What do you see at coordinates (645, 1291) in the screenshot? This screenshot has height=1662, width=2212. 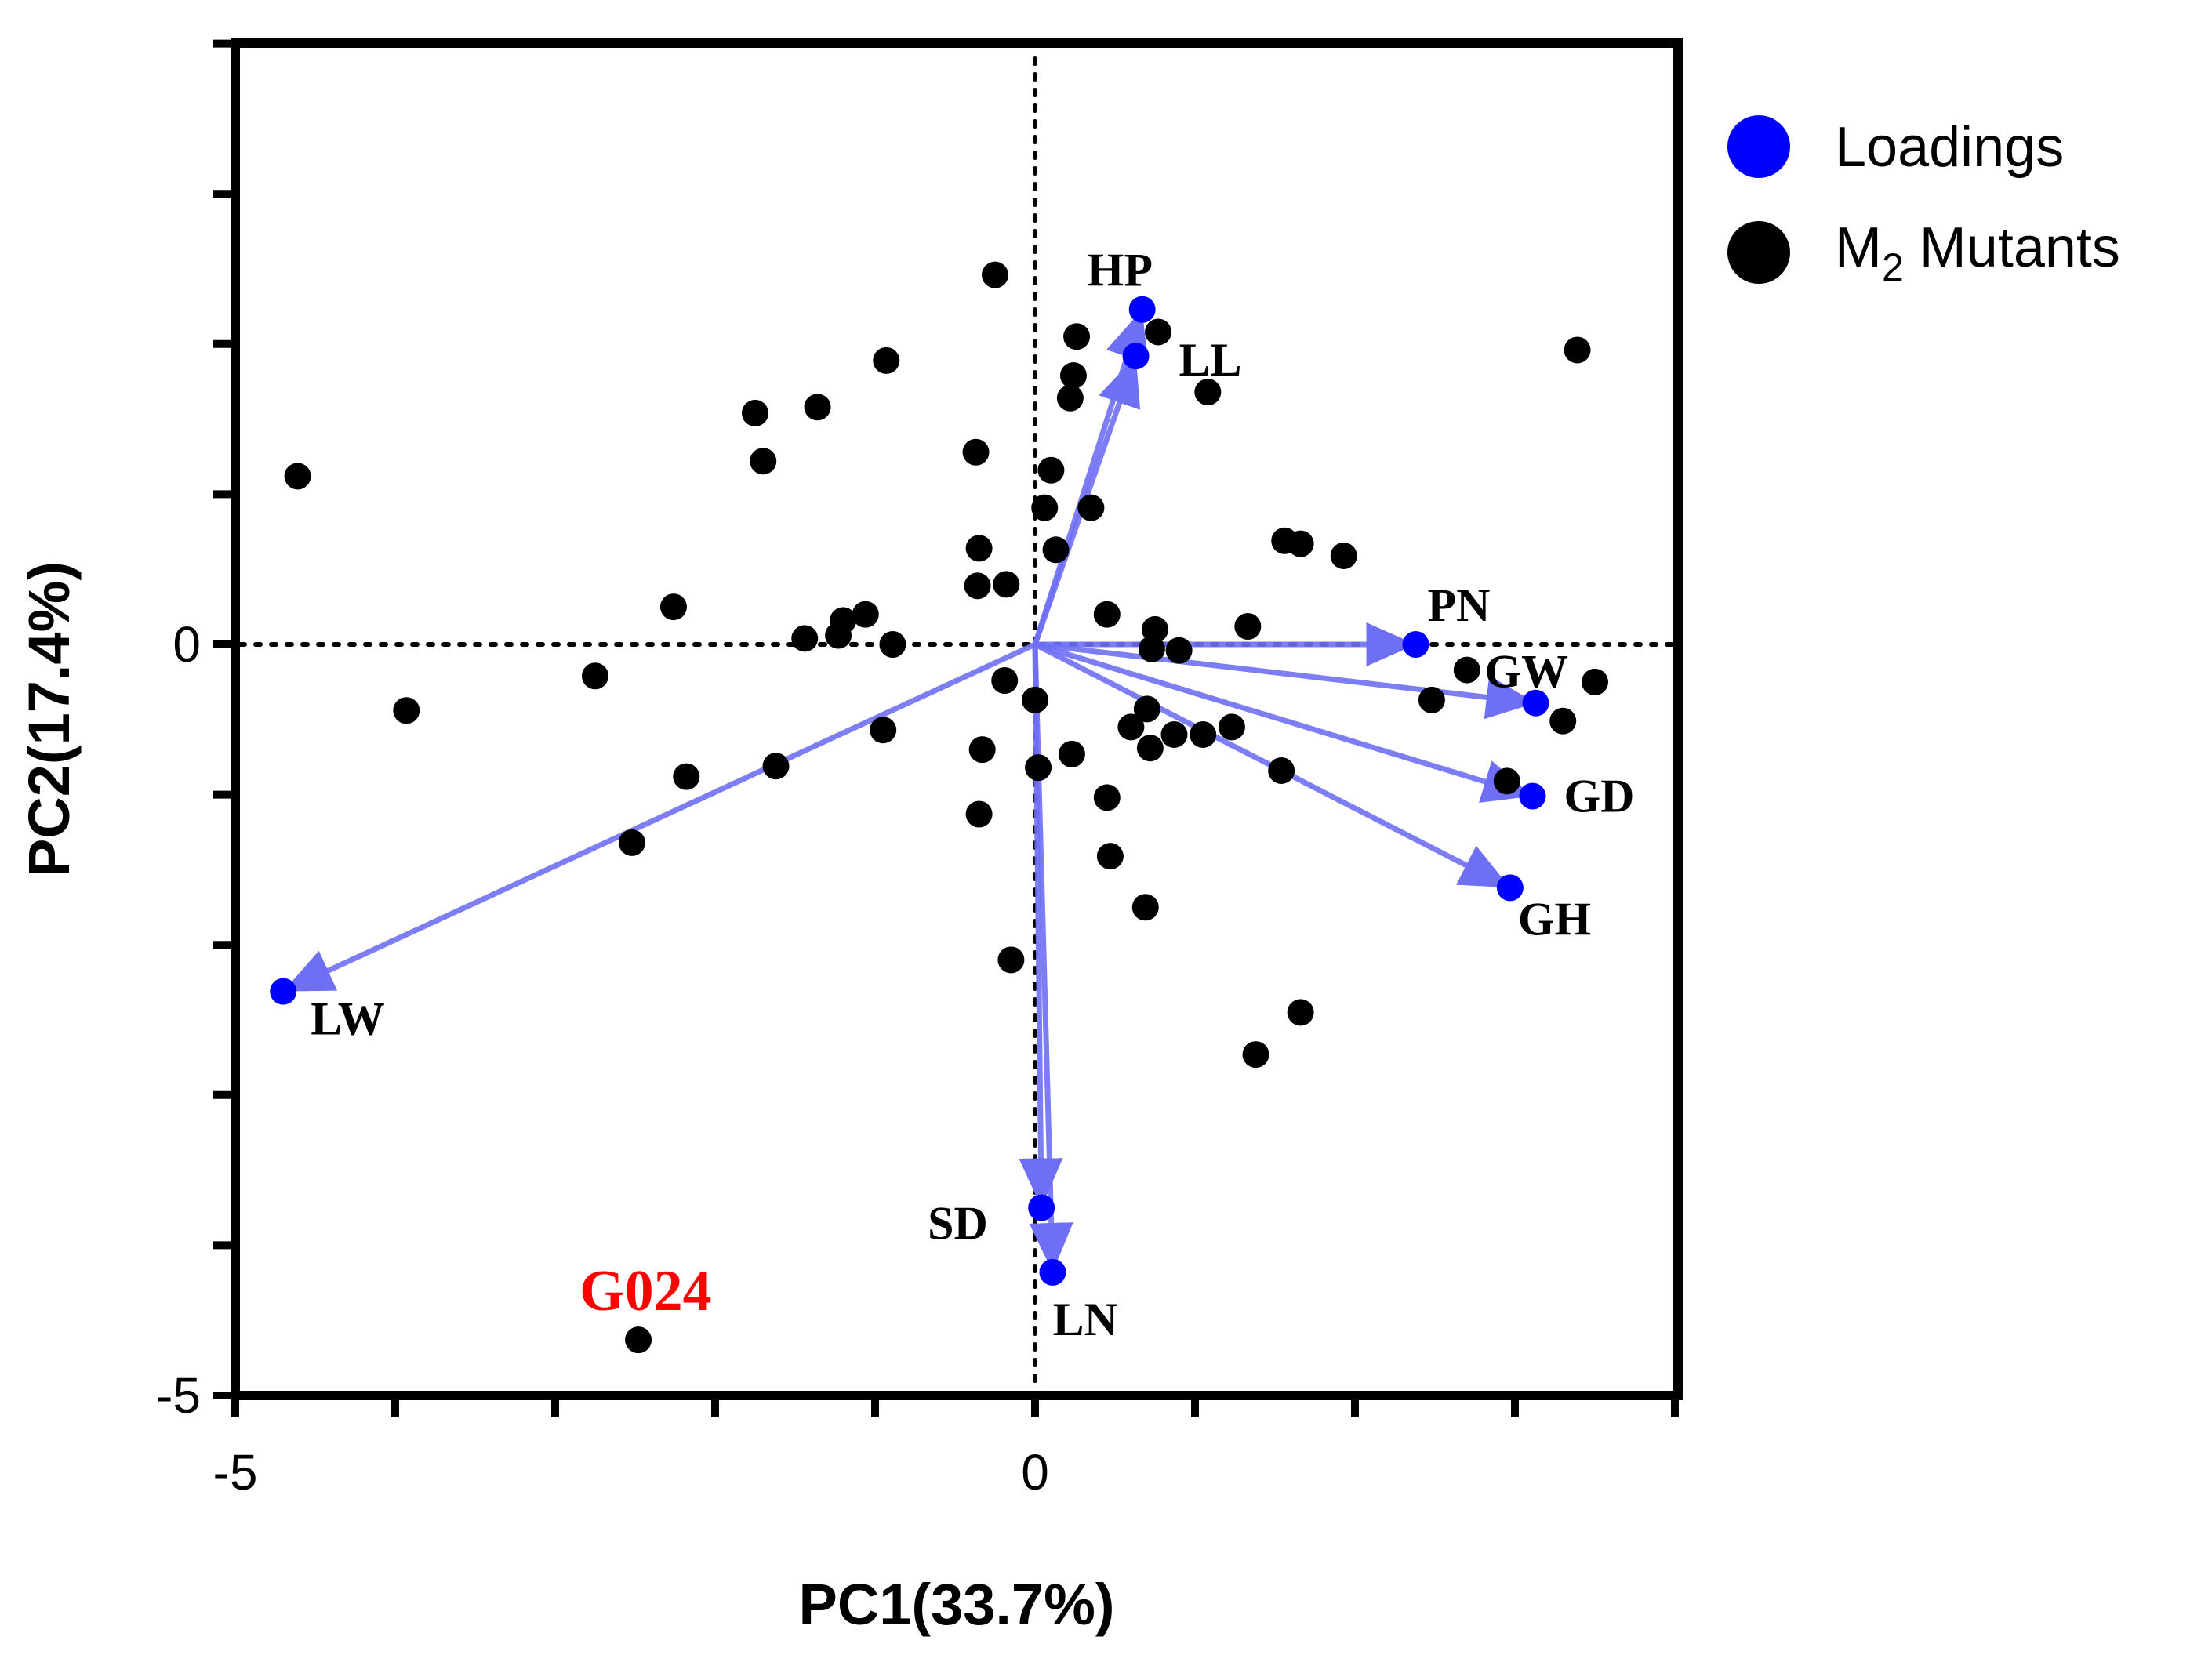 I see `annotation-g024: G024` at bounding box center [645, 1291].